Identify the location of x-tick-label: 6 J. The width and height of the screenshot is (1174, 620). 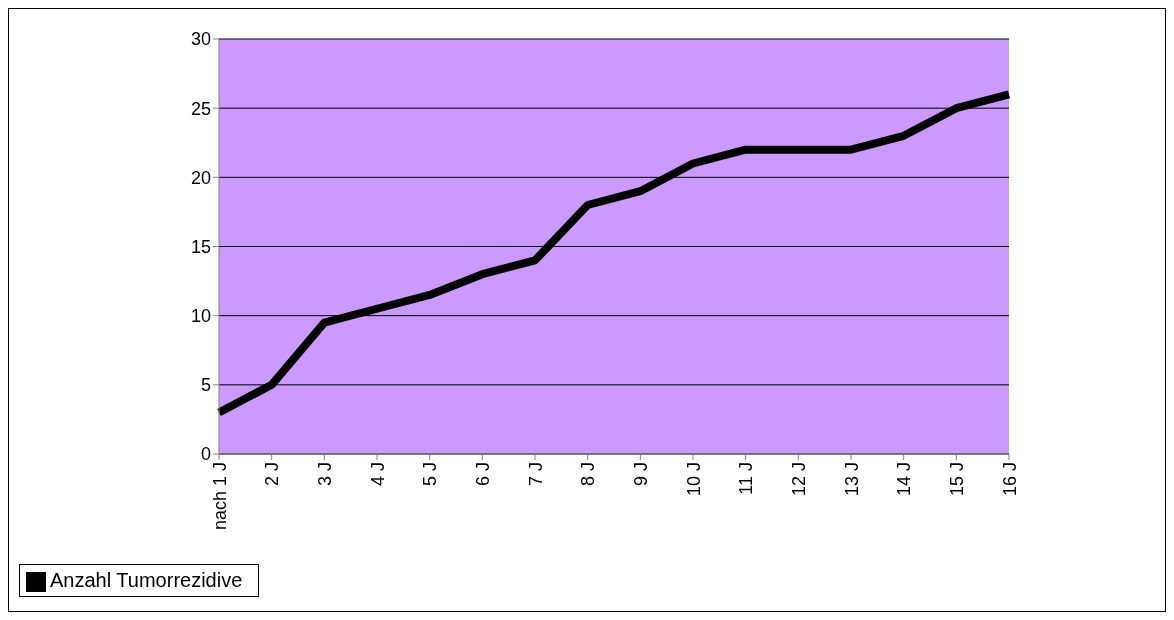
(483, 474).